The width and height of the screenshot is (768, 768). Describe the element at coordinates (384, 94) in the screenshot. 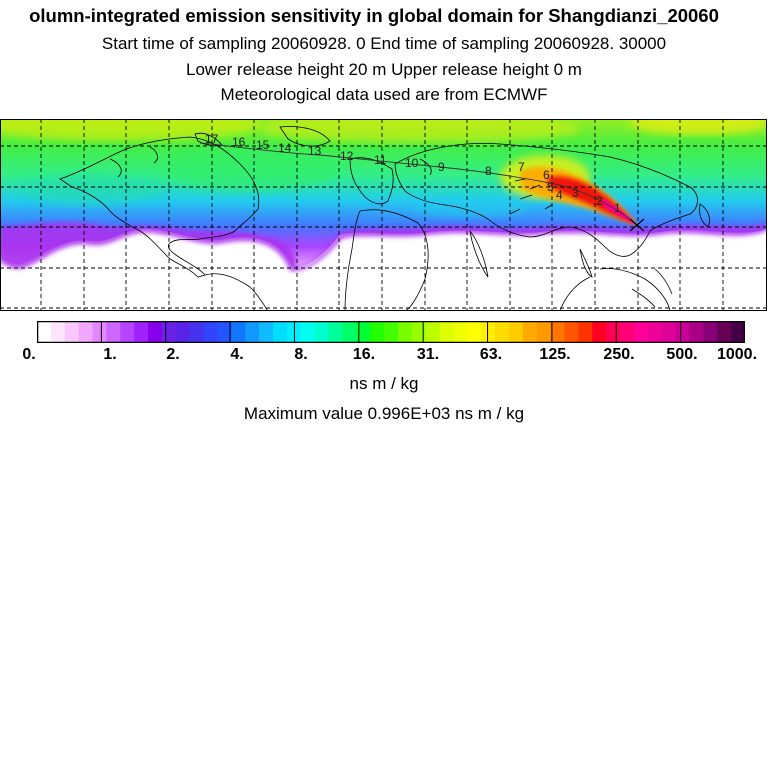

I see `meteorological-data-line: Meteorological data used are from ECMWF` at that location.